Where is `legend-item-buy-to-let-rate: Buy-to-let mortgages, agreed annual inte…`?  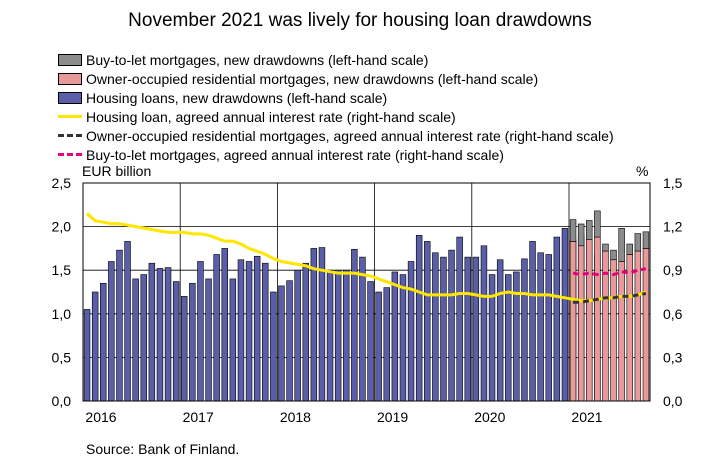 legend-item-buy-to-let-rate: Buy-to-let mortgages, agreed annual inte… is located at coordinates (336, 154).